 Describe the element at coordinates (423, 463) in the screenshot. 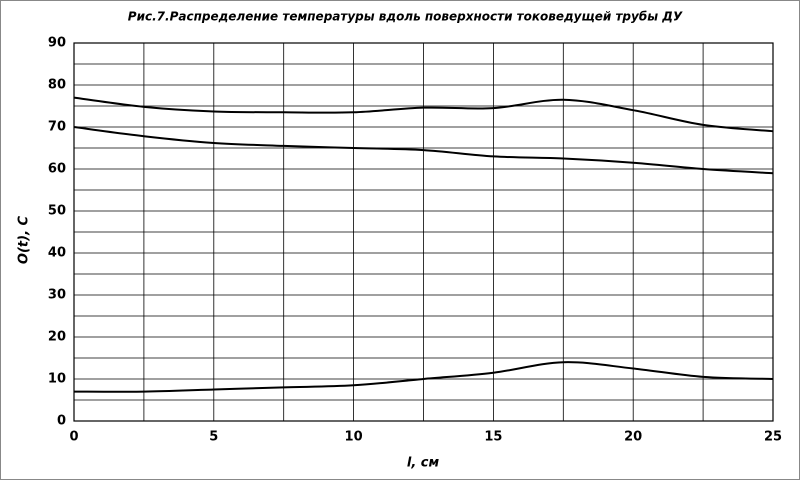

I see `x-axis-label: l, см` at that location.